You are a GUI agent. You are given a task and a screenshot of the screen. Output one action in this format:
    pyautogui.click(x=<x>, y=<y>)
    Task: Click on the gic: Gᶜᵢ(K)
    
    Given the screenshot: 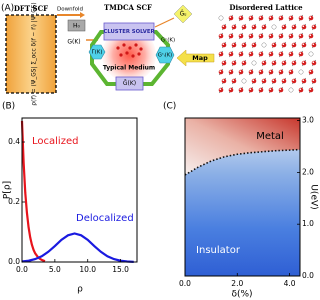 What is the action you would take?
    pyautogui.click(x=165, y=56)
    